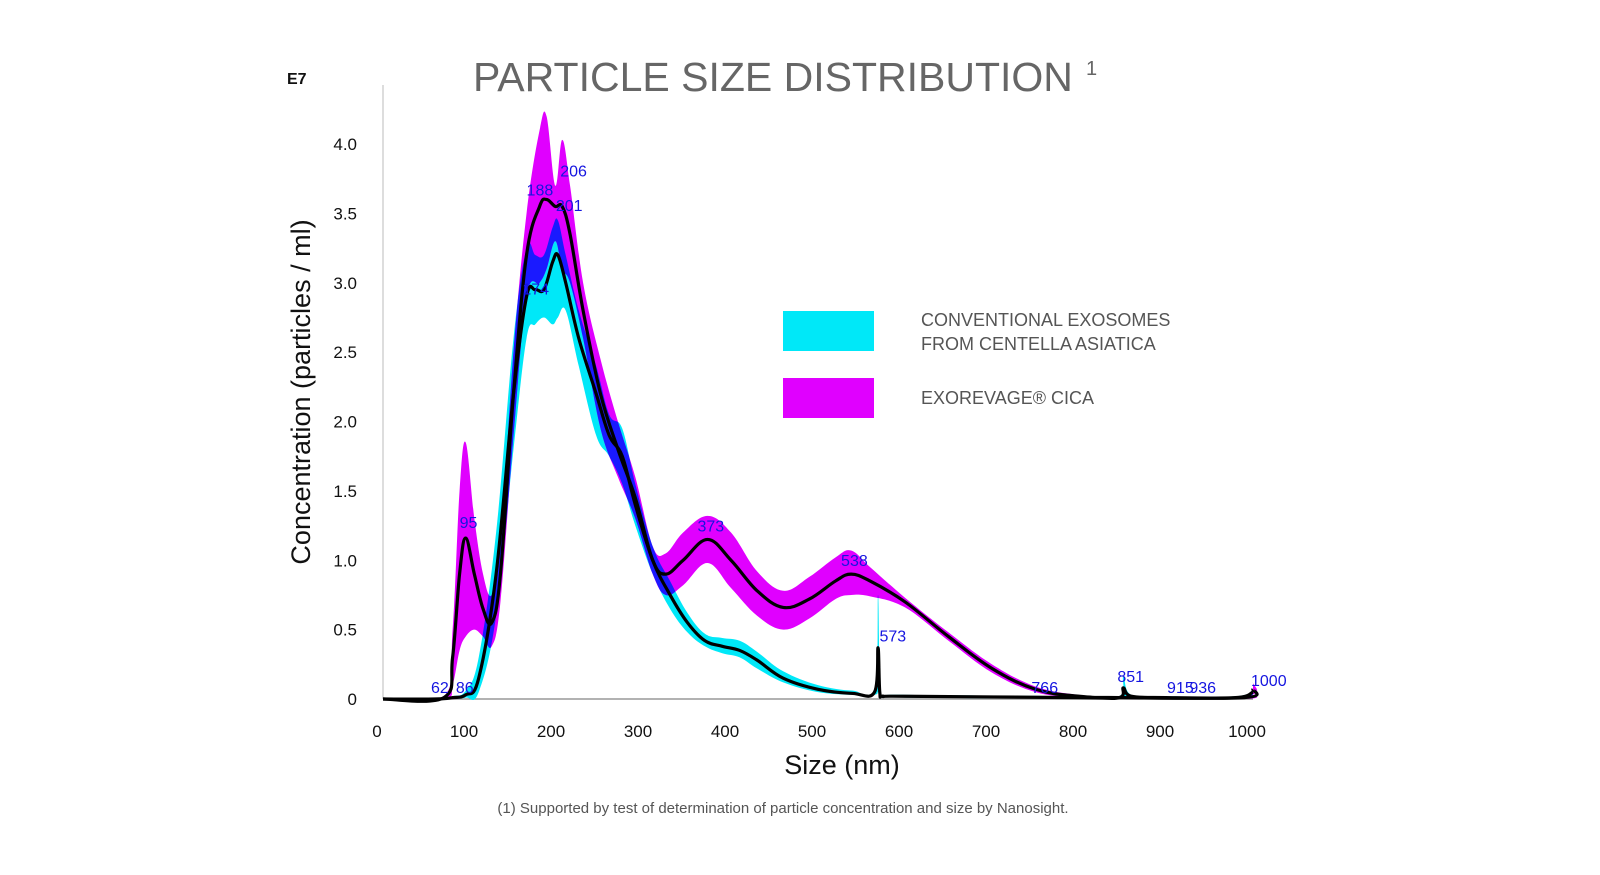 Image resolution: width=1600 pixels, height=875 pixels. Describe the element at coordinates (725, 731) in the screenshot. I see `x-tick-label: 400` at that location.